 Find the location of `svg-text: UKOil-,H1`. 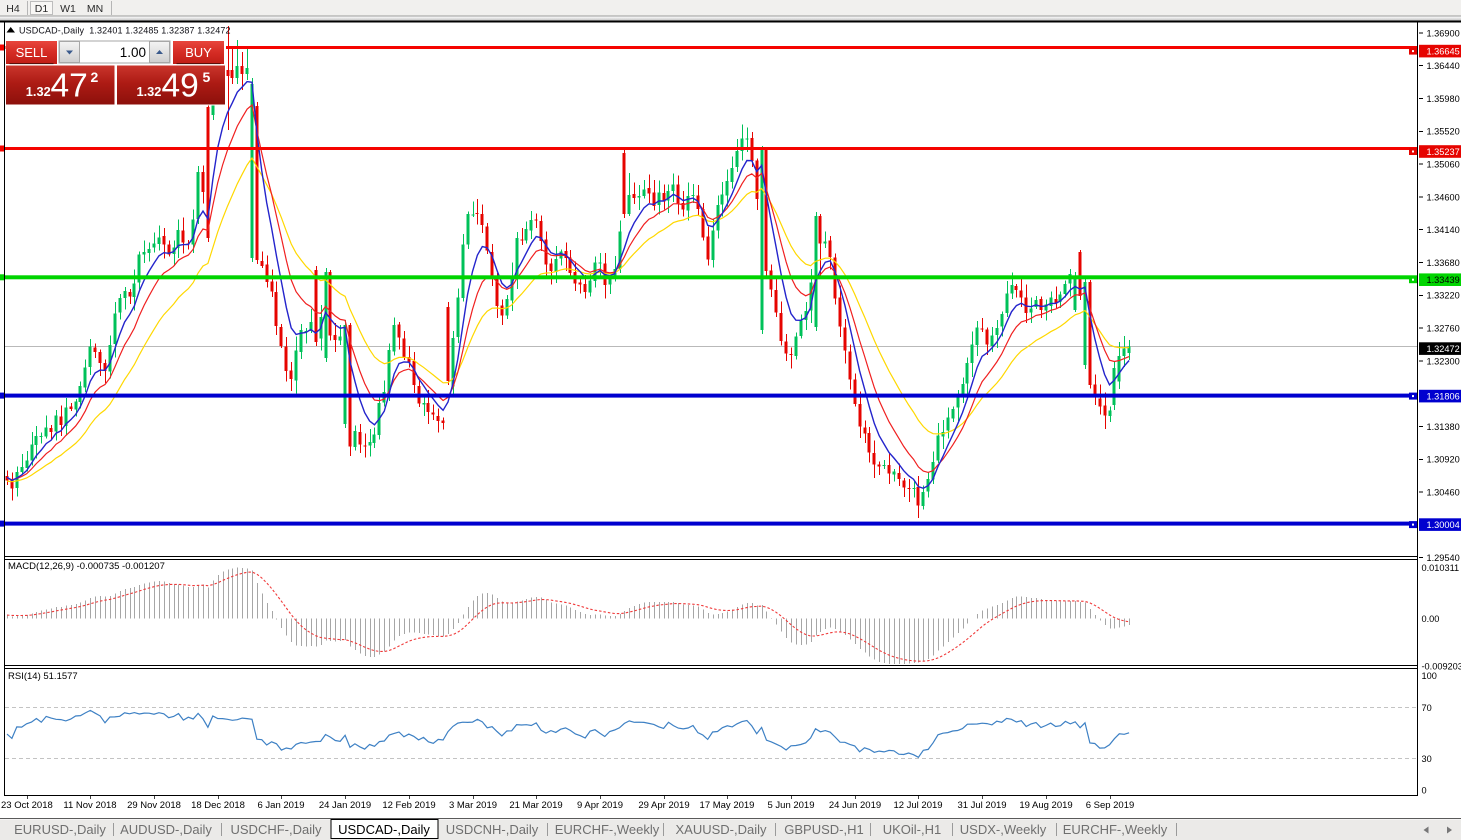

svg-text: UKOil-,H1 is located at coordinates (912, 829).